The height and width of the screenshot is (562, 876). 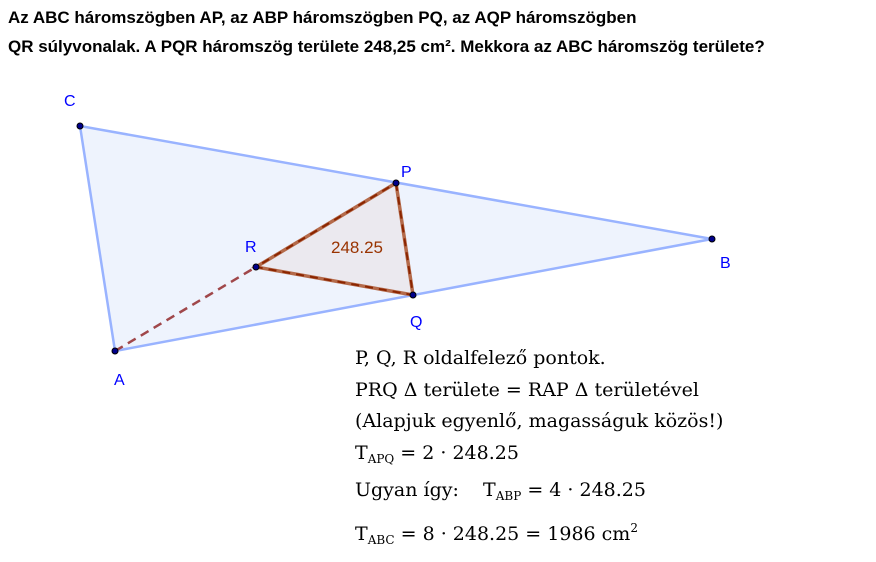 What do you see at coordinates (416, 322) in the screenshot?
I see `label-q: Q` at bounding box center [416, 322].